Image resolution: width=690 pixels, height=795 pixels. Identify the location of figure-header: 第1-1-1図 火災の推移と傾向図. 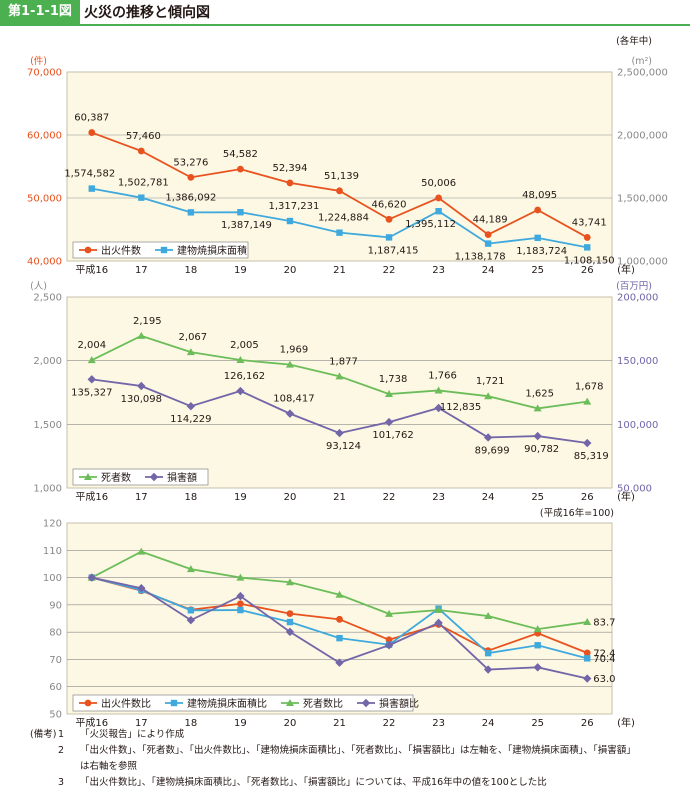
(345, 13).